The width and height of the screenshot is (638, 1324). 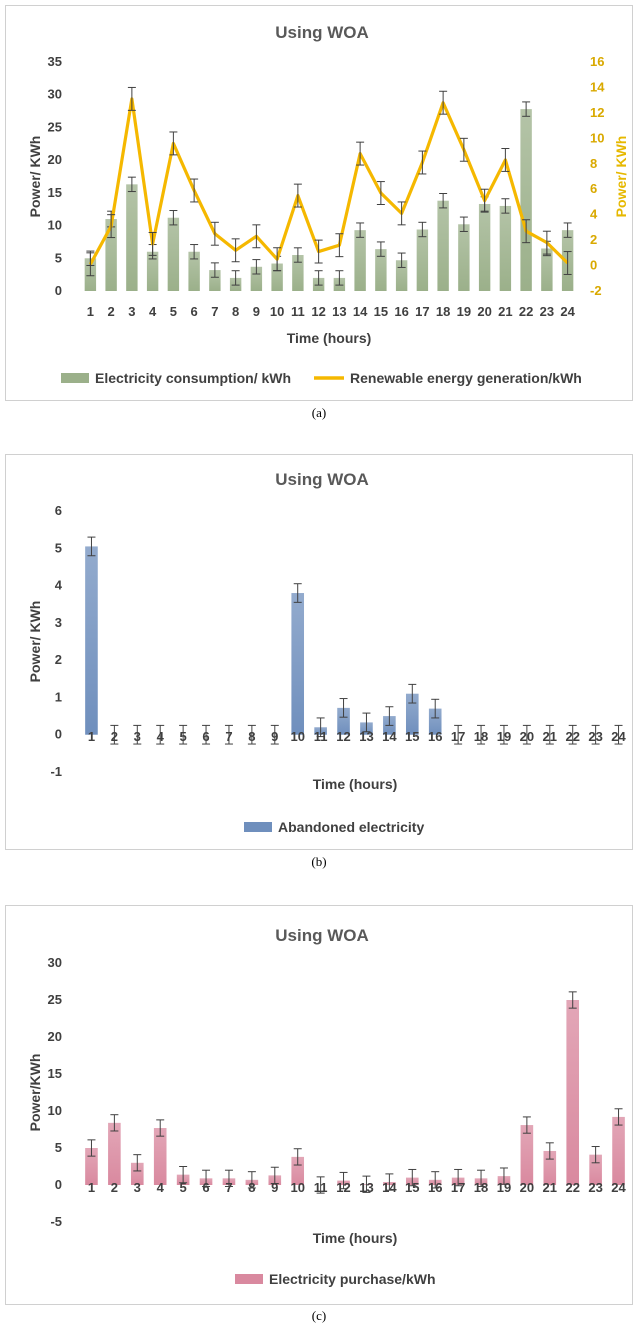 I want to click on y-right-tick-label: 8, so click(x=593, y=163).